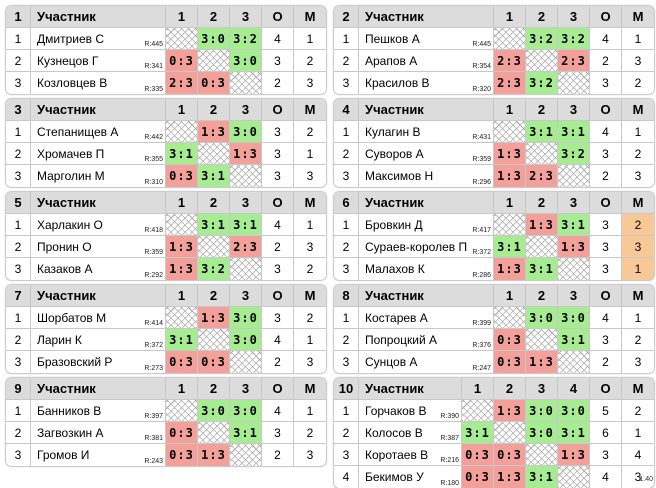 The height and width of the screenshot is (488, 656). I want to click on player-name: Горчаков В, so click(396, 410).